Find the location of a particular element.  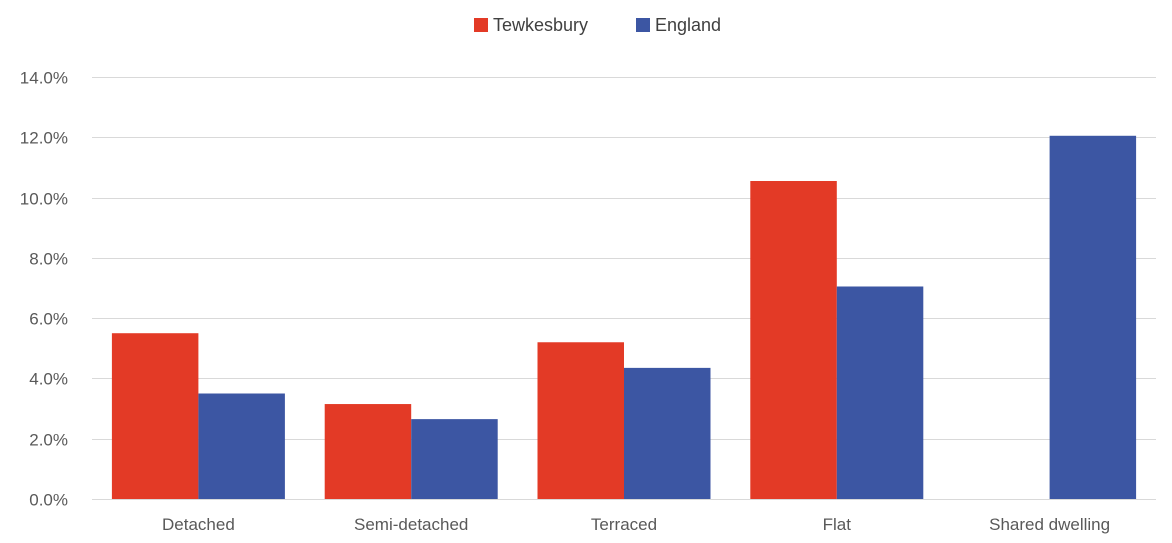

x-category-label: Detached is located at coordinates (198, 524).